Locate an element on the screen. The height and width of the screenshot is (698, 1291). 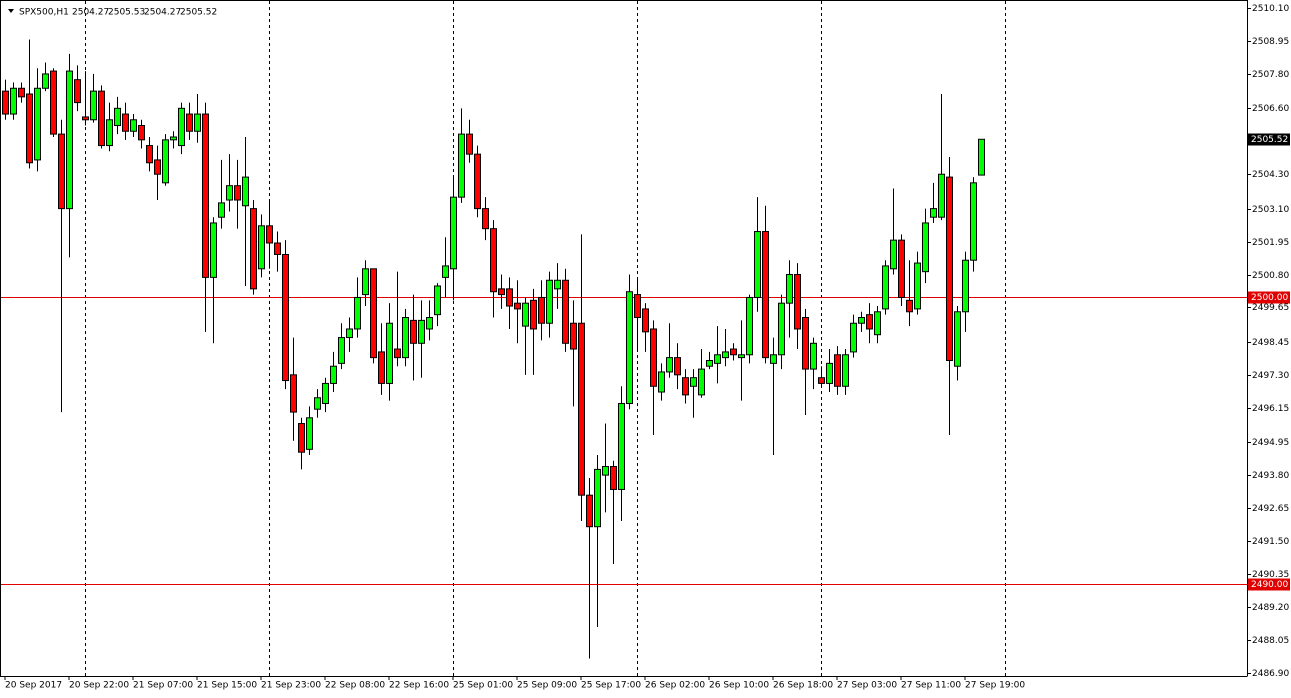
x-tick-label: 22 Sep 08:00 is located at coordinates (355, 686).